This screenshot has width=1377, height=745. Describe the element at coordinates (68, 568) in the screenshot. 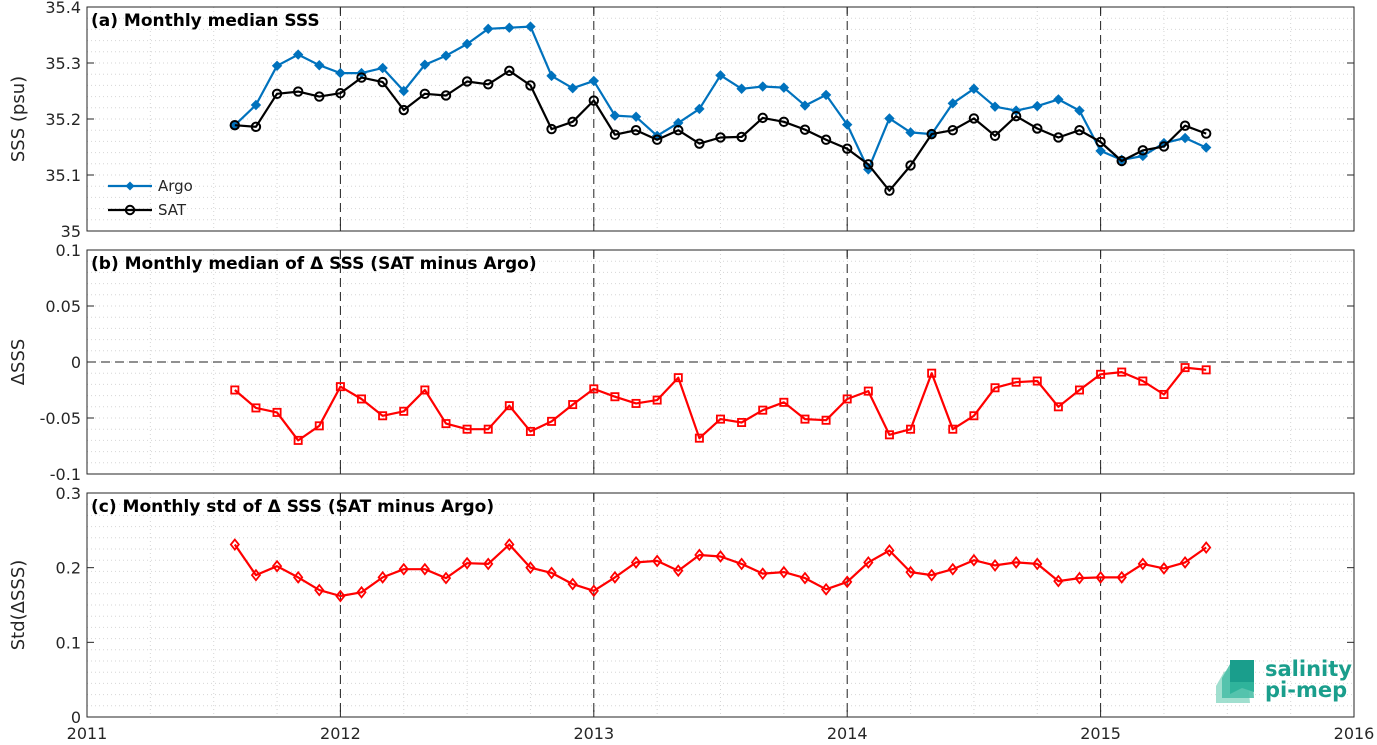

I see `y-tick-label: 0.2` at that location.